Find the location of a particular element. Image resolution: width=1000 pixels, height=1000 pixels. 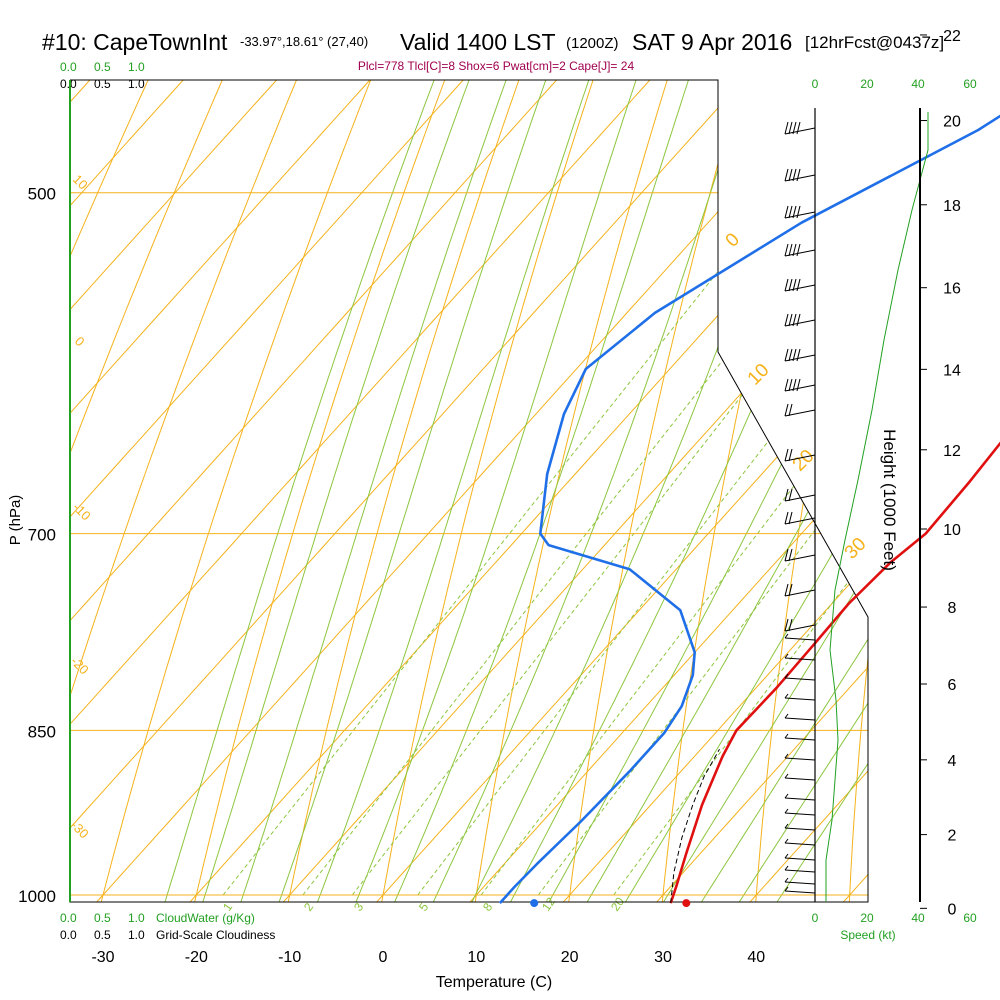

height-tick-label: 20 is located at coordinates (952, 122).